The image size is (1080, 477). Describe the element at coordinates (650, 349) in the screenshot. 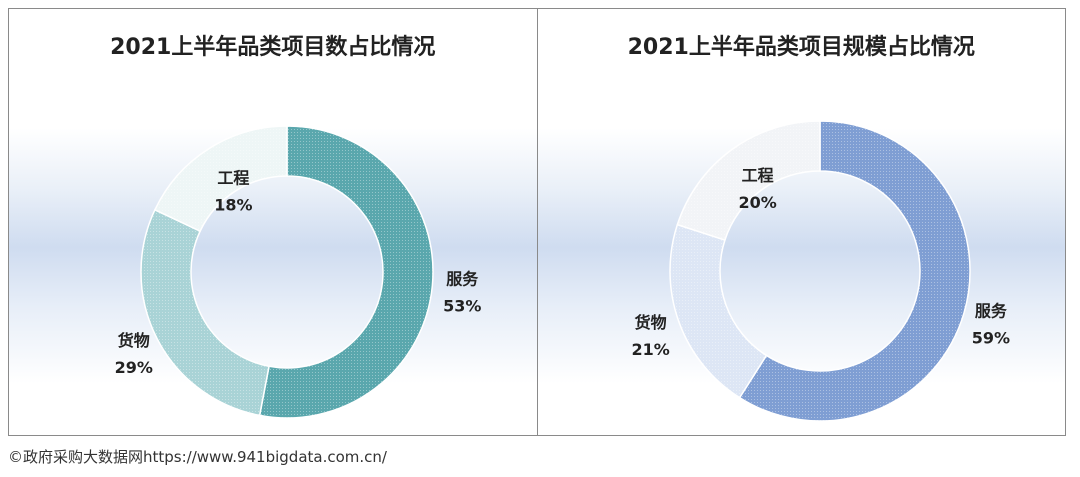

I see `slice-value-label: 21%` at that location.